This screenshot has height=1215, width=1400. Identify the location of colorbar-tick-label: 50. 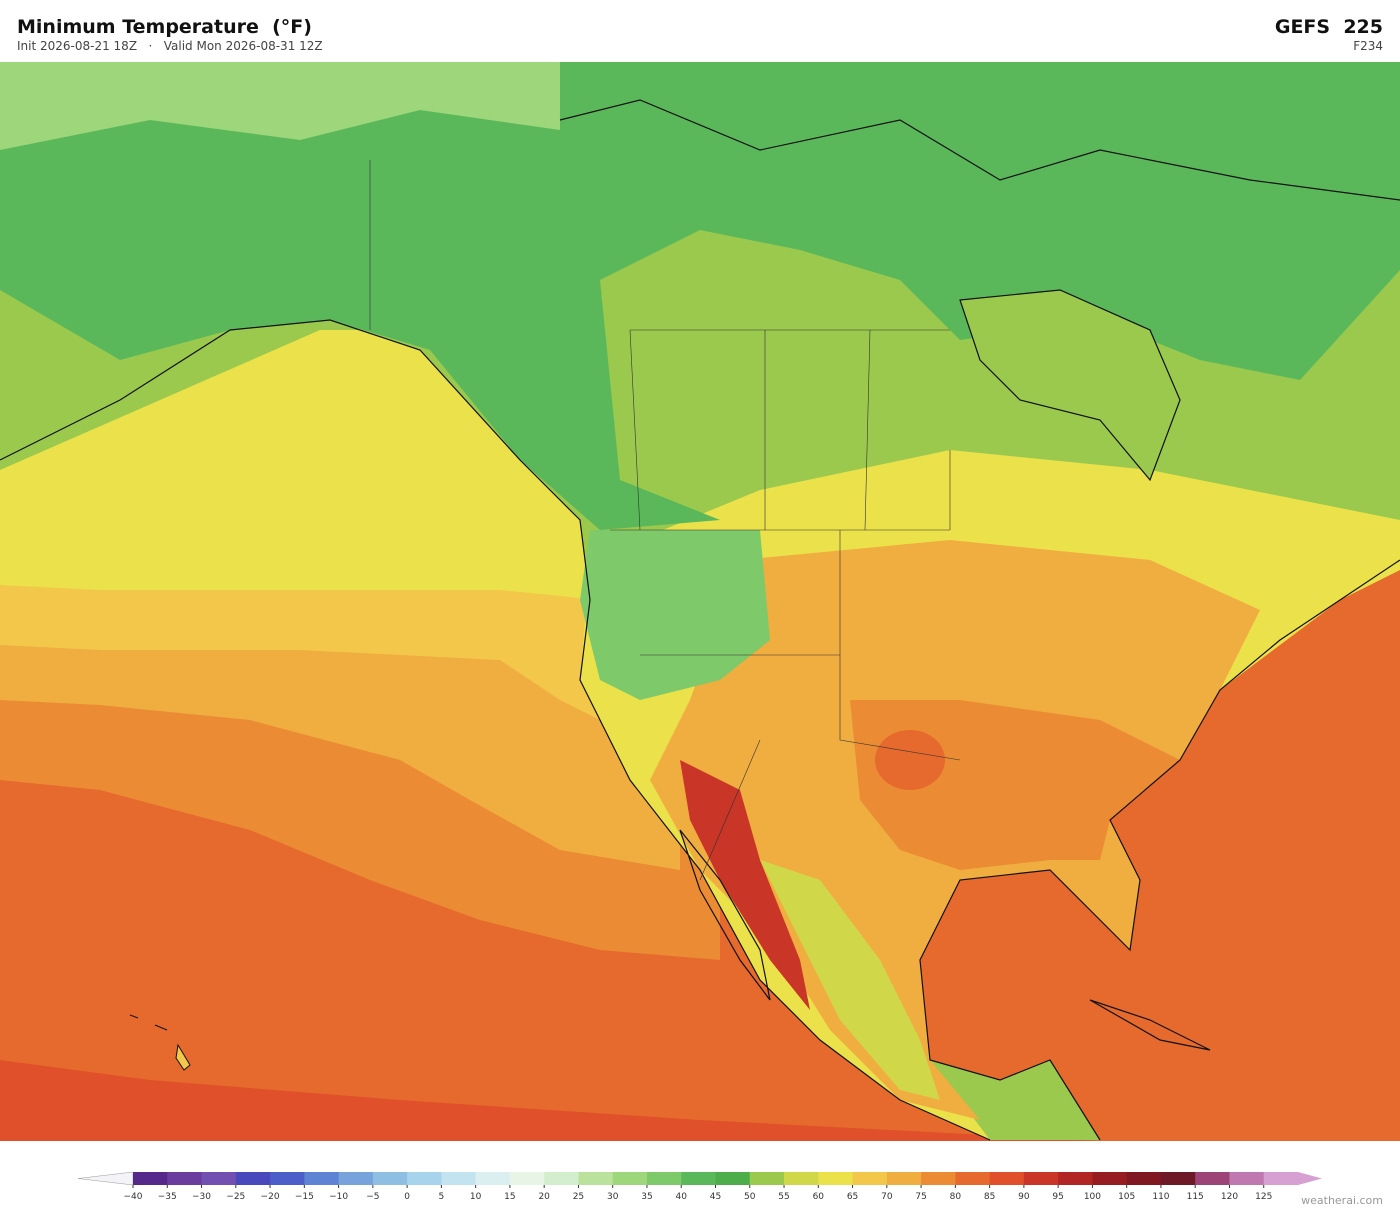
(750, 1197).